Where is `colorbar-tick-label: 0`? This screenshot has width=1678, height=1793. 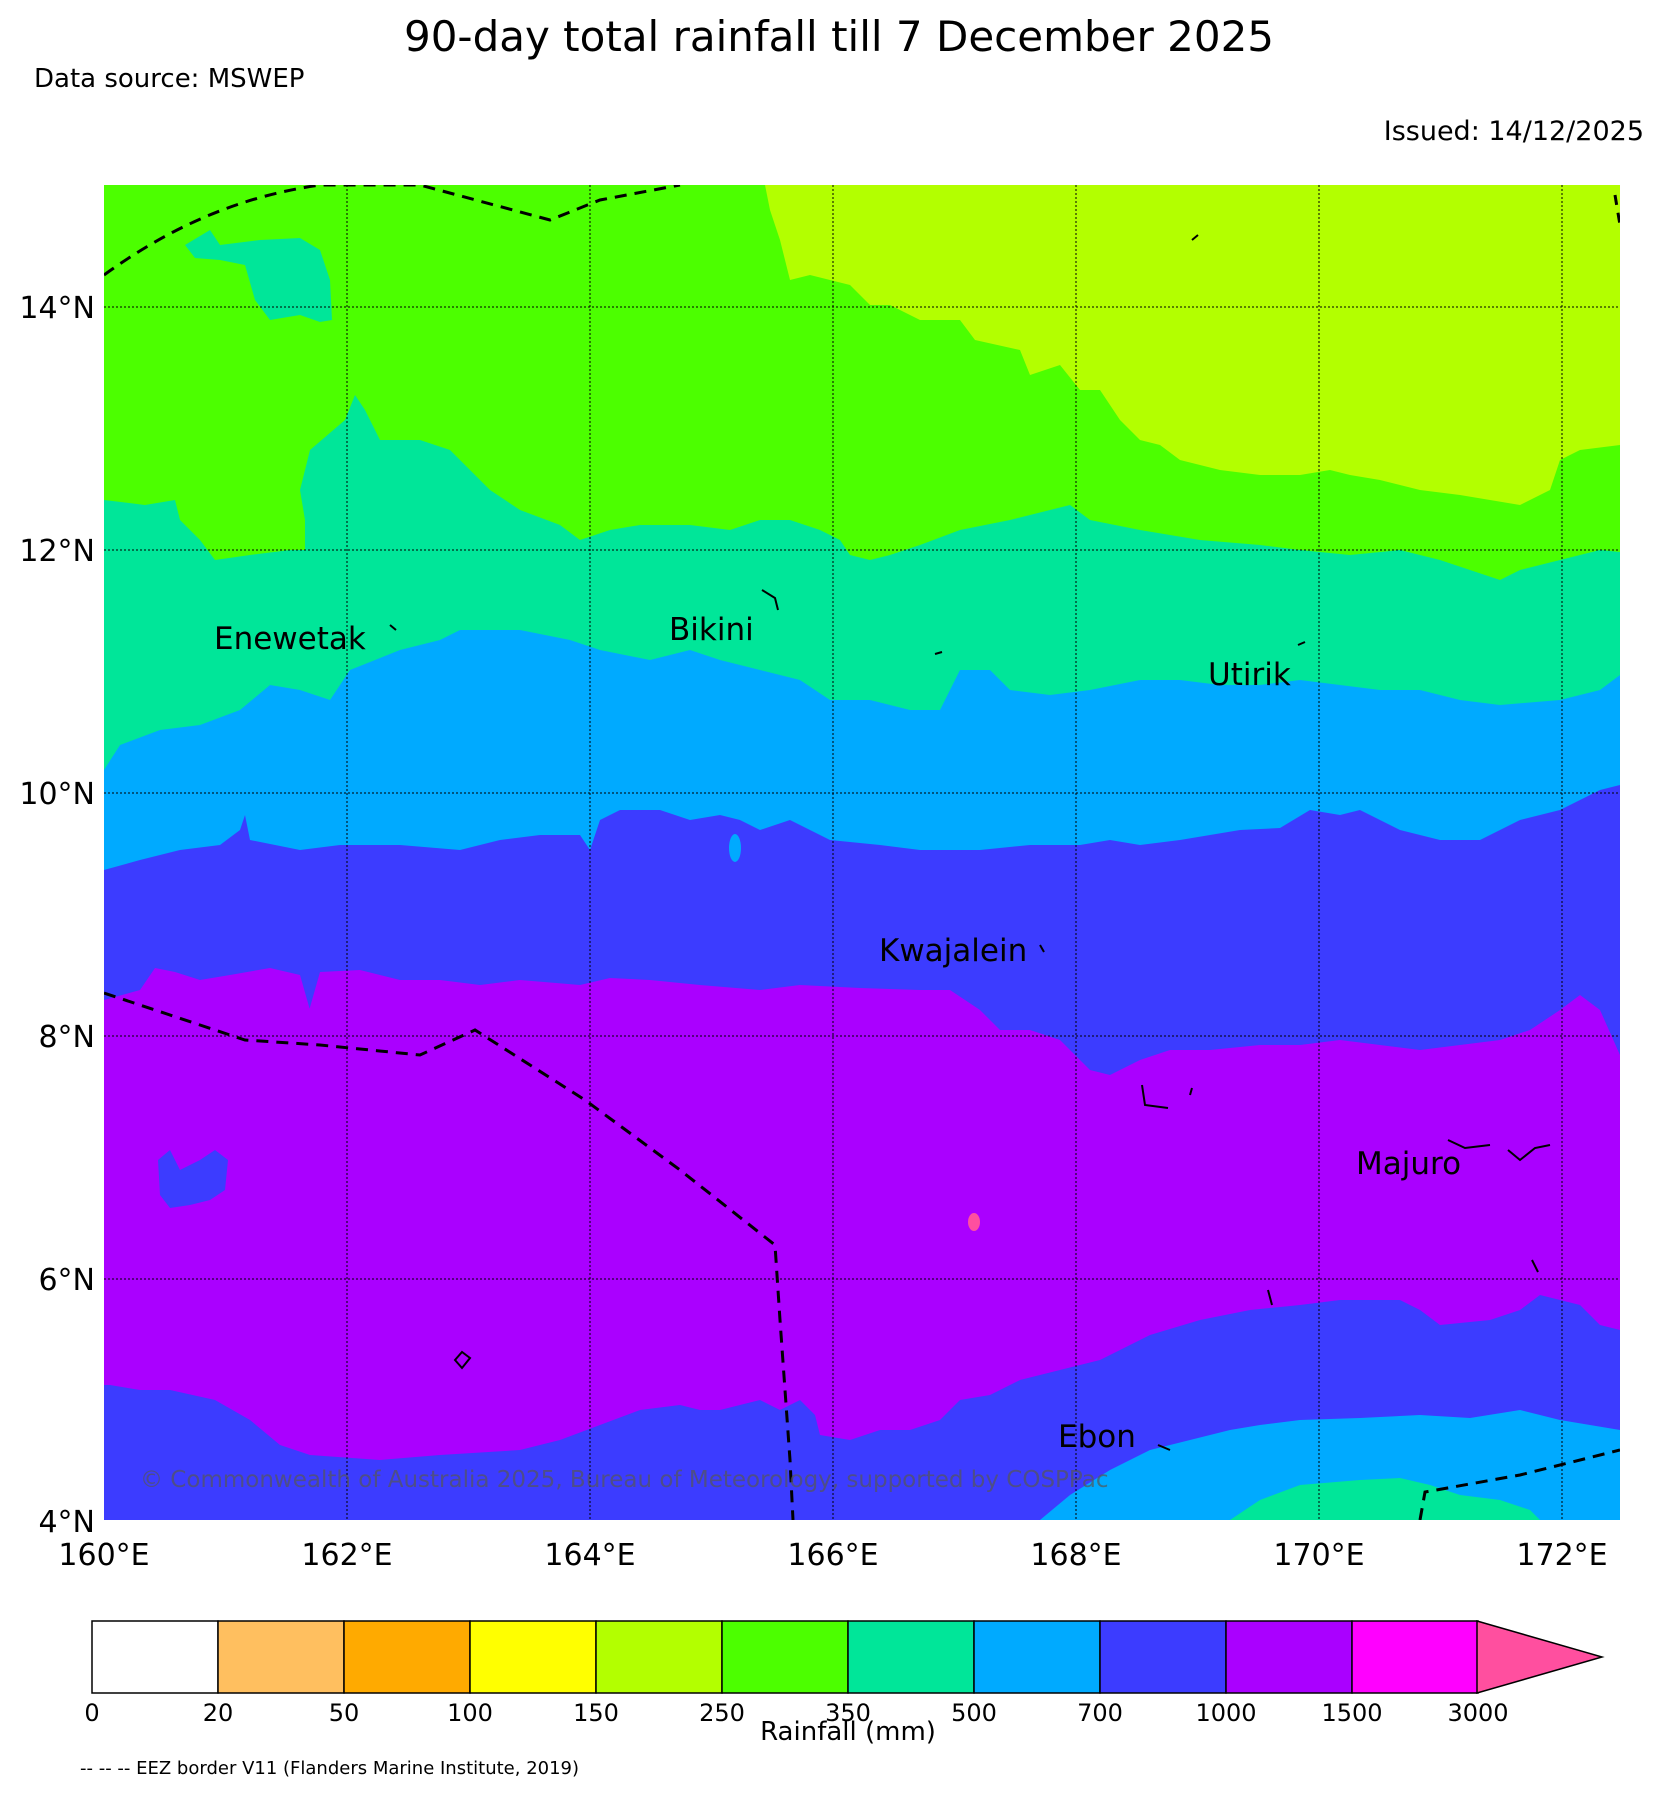
colorbar-tick-label: 0 is located at coordinates (91, 1713).